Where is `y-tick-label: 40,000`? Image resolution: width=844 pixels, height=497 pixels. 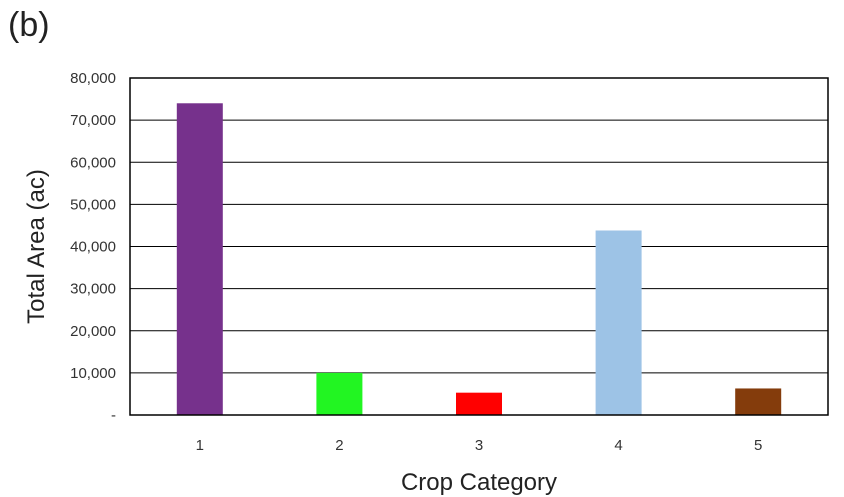 y-tick-label: 40,000 is located at coordinates (93, 247).